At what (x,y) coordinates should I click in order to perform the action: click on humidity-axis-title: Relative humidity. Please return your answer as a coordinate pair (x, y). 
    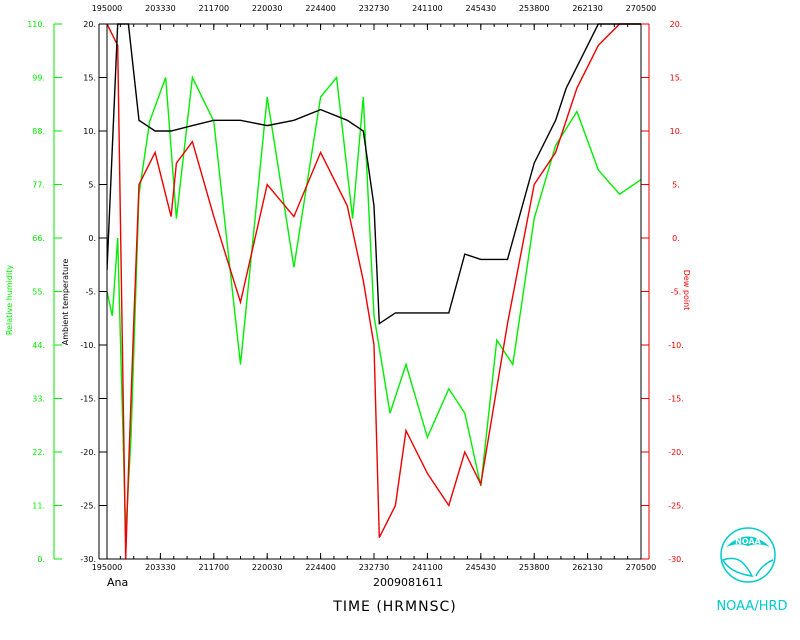
    Looking at the image, I should click on (9, 300).